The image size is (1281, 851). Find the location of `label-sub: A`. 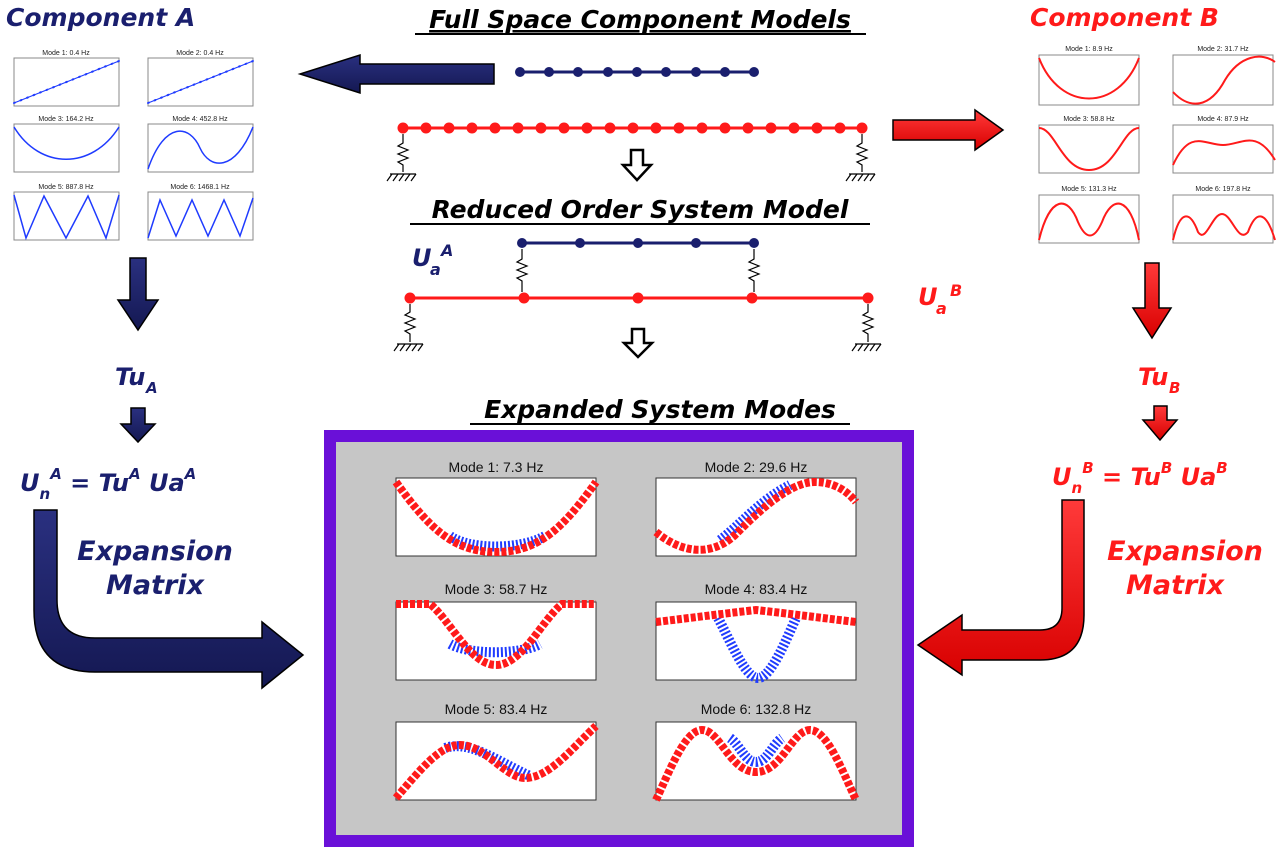

label-sub: A is located at coordinates (151, 388).